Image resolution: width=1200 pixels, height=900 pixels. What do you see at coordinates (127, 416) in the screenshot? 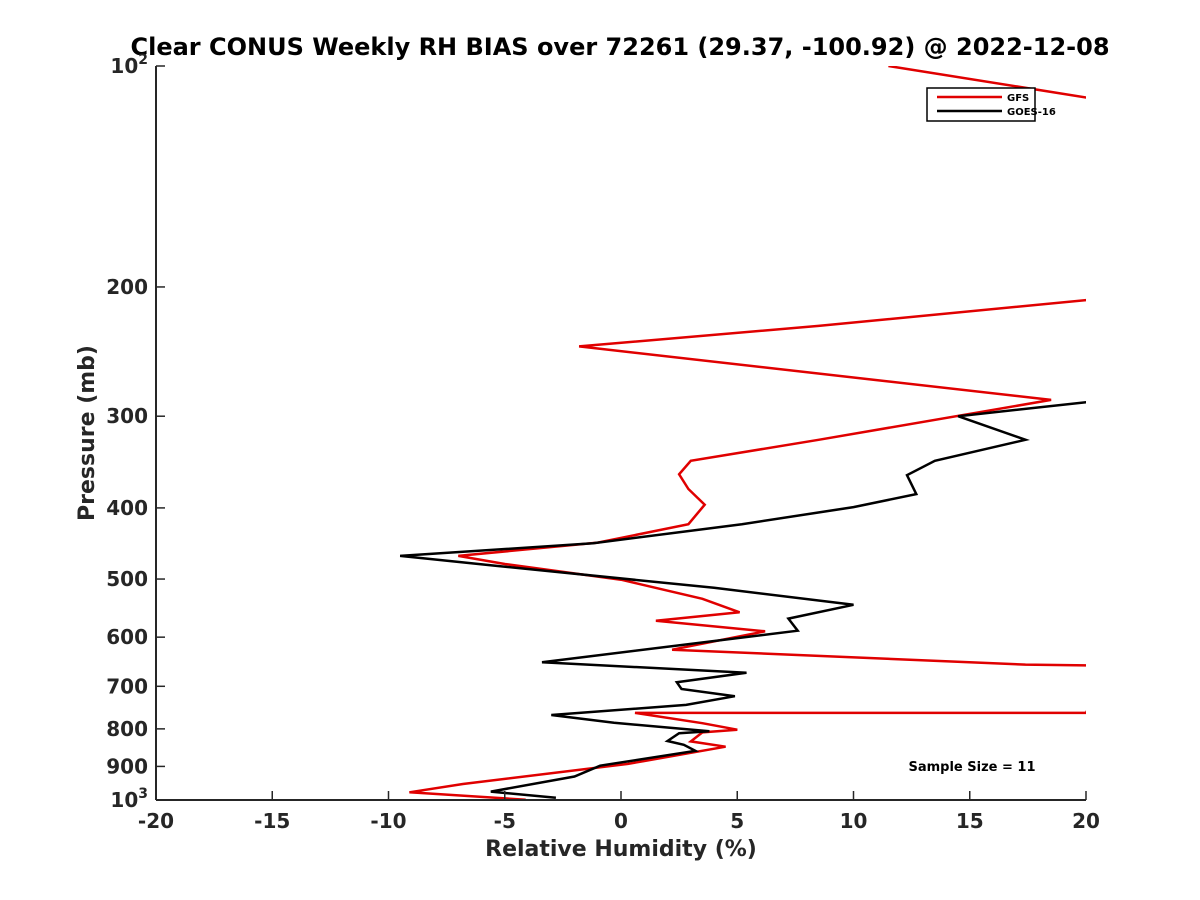
I see `y-tick-label: 300` at bounding box center [127, 416].